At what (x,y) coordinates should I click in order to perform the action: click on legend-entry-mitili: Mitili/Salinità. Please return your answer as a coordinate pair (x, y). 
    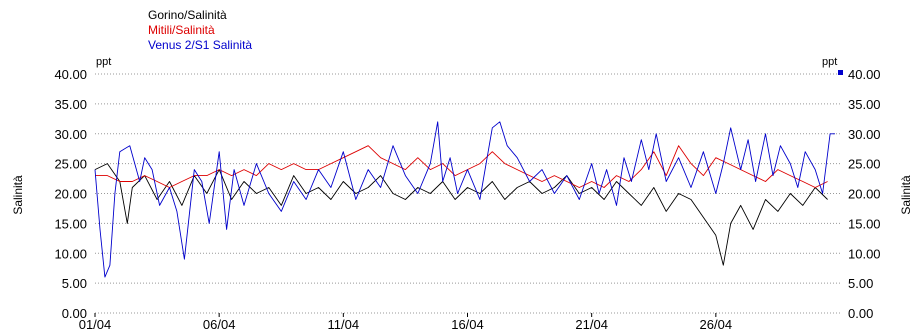
    Looking at the image, I should click on (181, 30).